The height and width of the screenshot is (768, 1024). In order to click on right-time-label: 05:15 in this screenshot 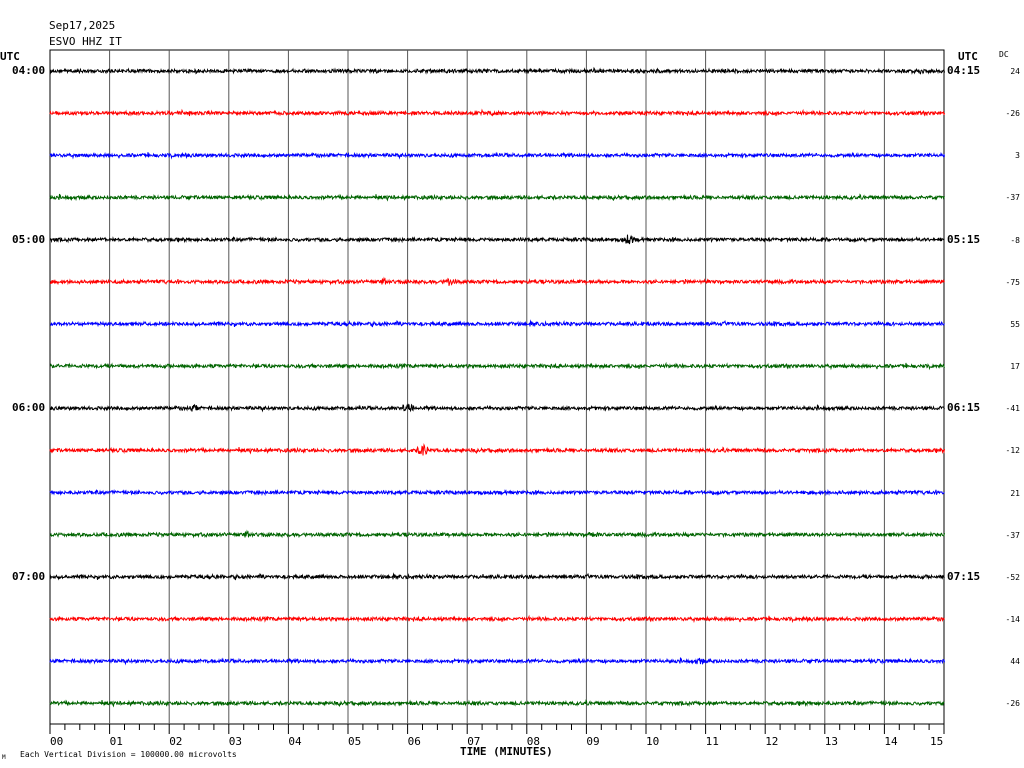, I will do `click(964, 239)`.